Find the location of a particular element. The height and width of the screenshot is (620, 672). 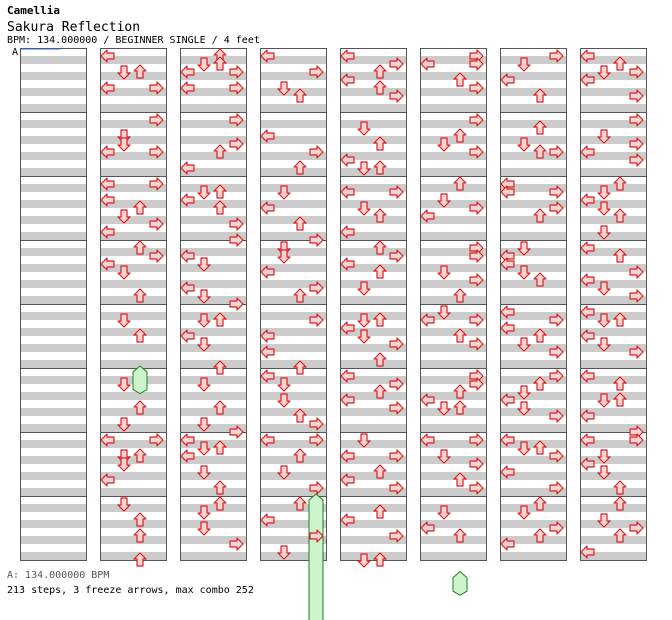

freeze-arrow is located at coordinates (140, 380).